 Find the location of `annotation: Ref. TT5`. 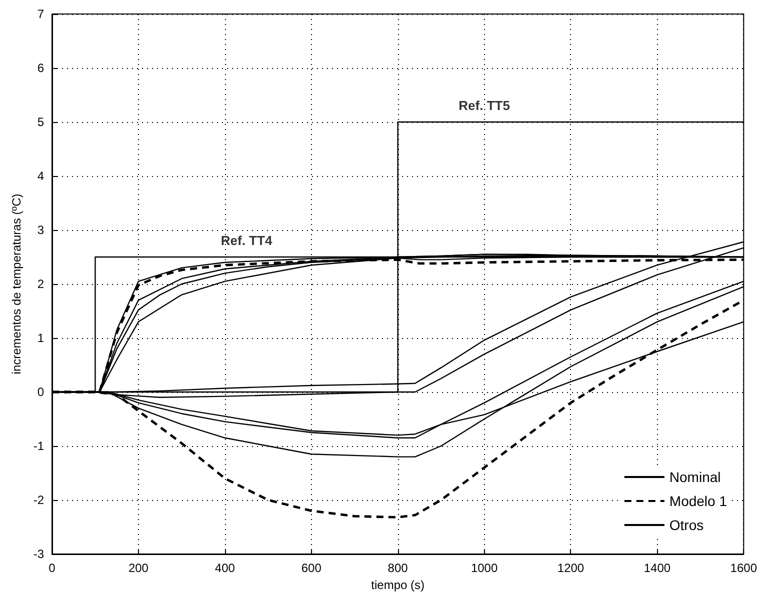

annotation: Ref. TT5 is located at coordinates (484, 105).